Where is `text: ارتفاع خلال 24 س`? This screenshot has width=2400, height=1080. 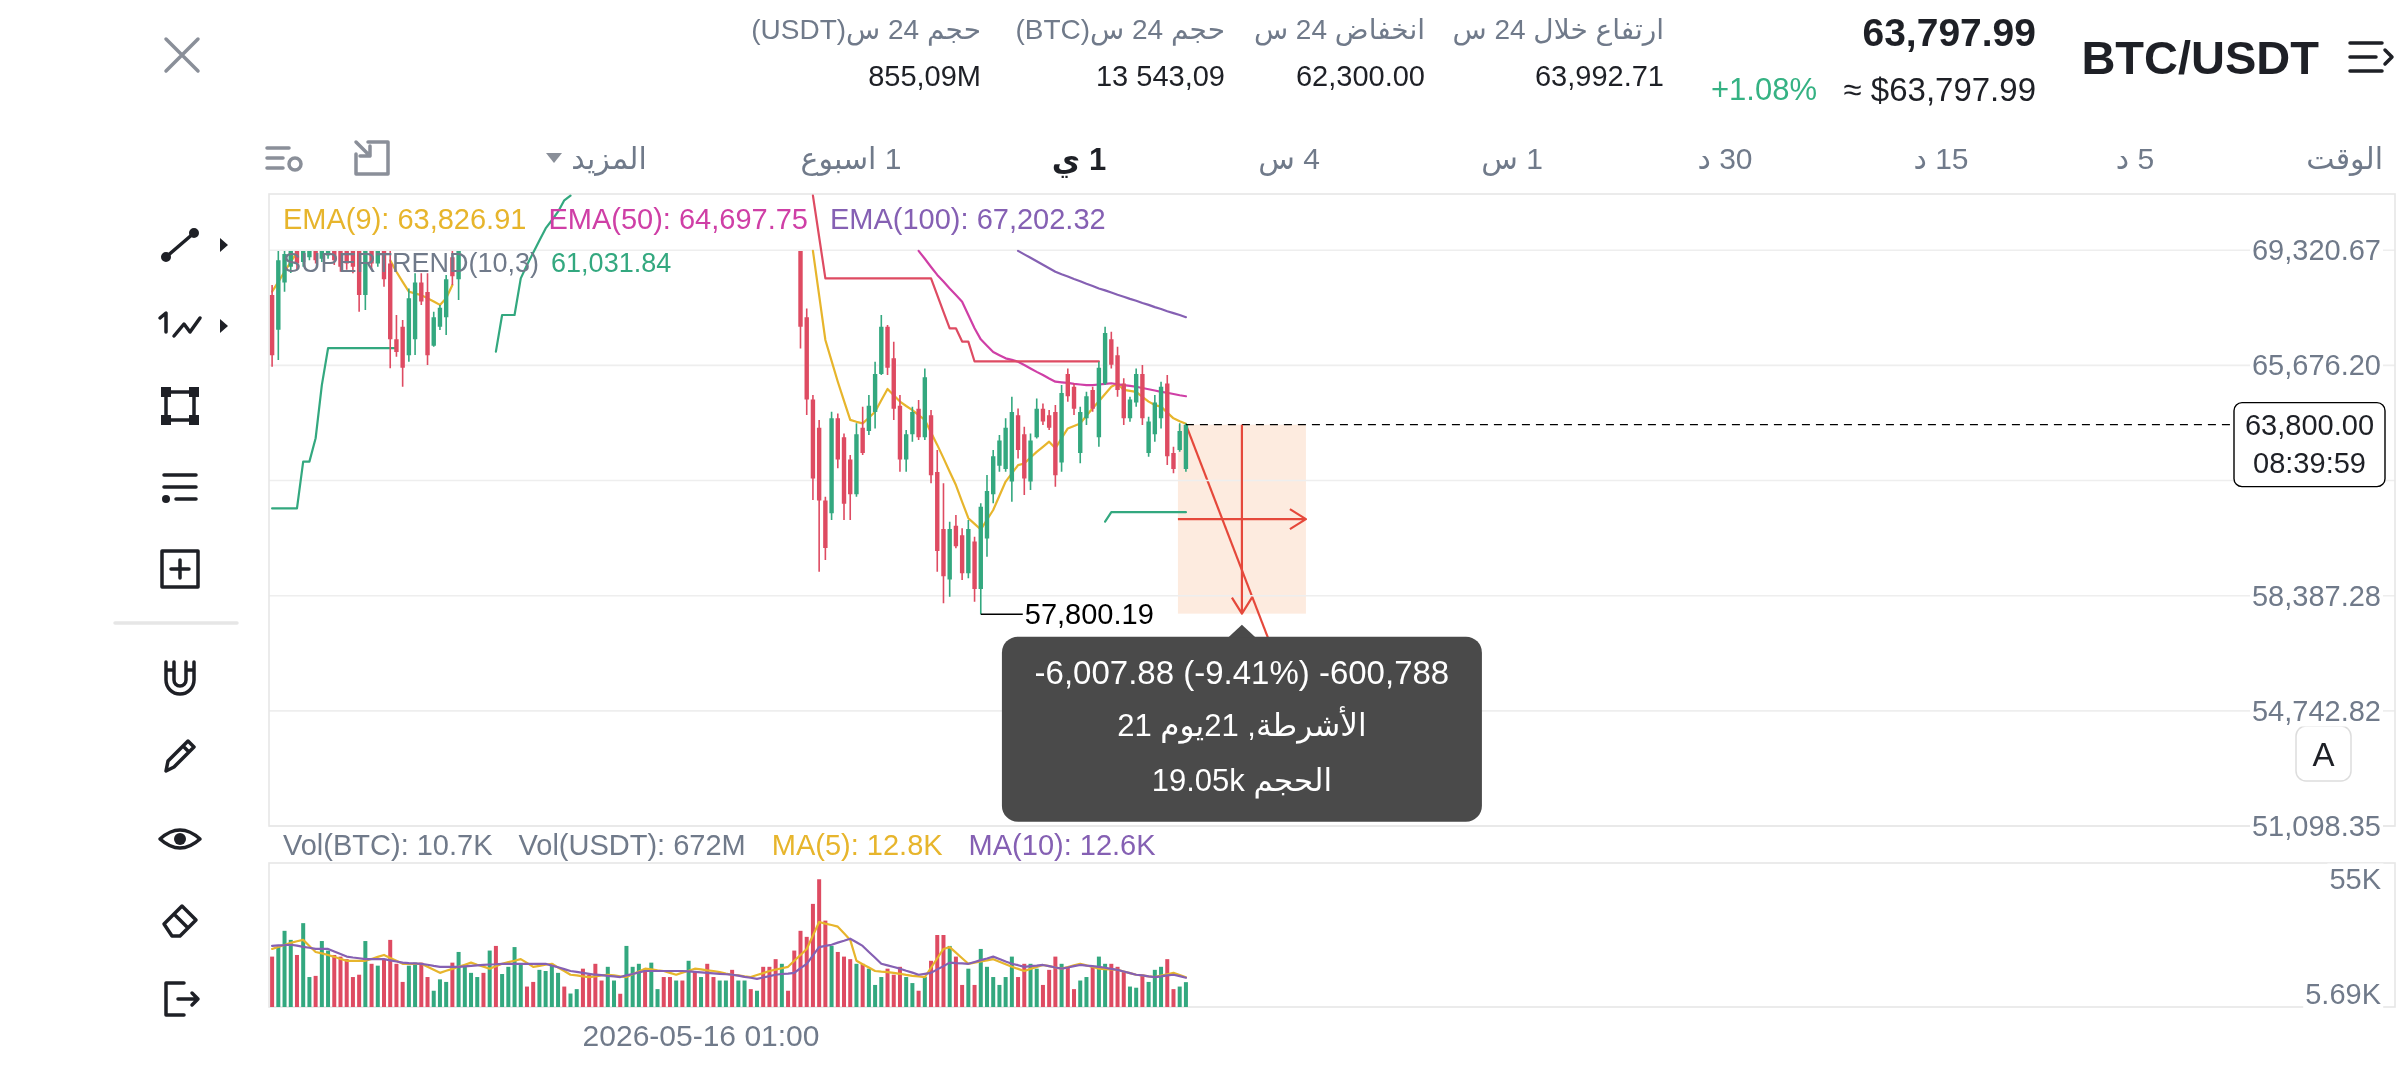 text: ارتفاع خلال 24 س is located at coordinates (1558, 29).